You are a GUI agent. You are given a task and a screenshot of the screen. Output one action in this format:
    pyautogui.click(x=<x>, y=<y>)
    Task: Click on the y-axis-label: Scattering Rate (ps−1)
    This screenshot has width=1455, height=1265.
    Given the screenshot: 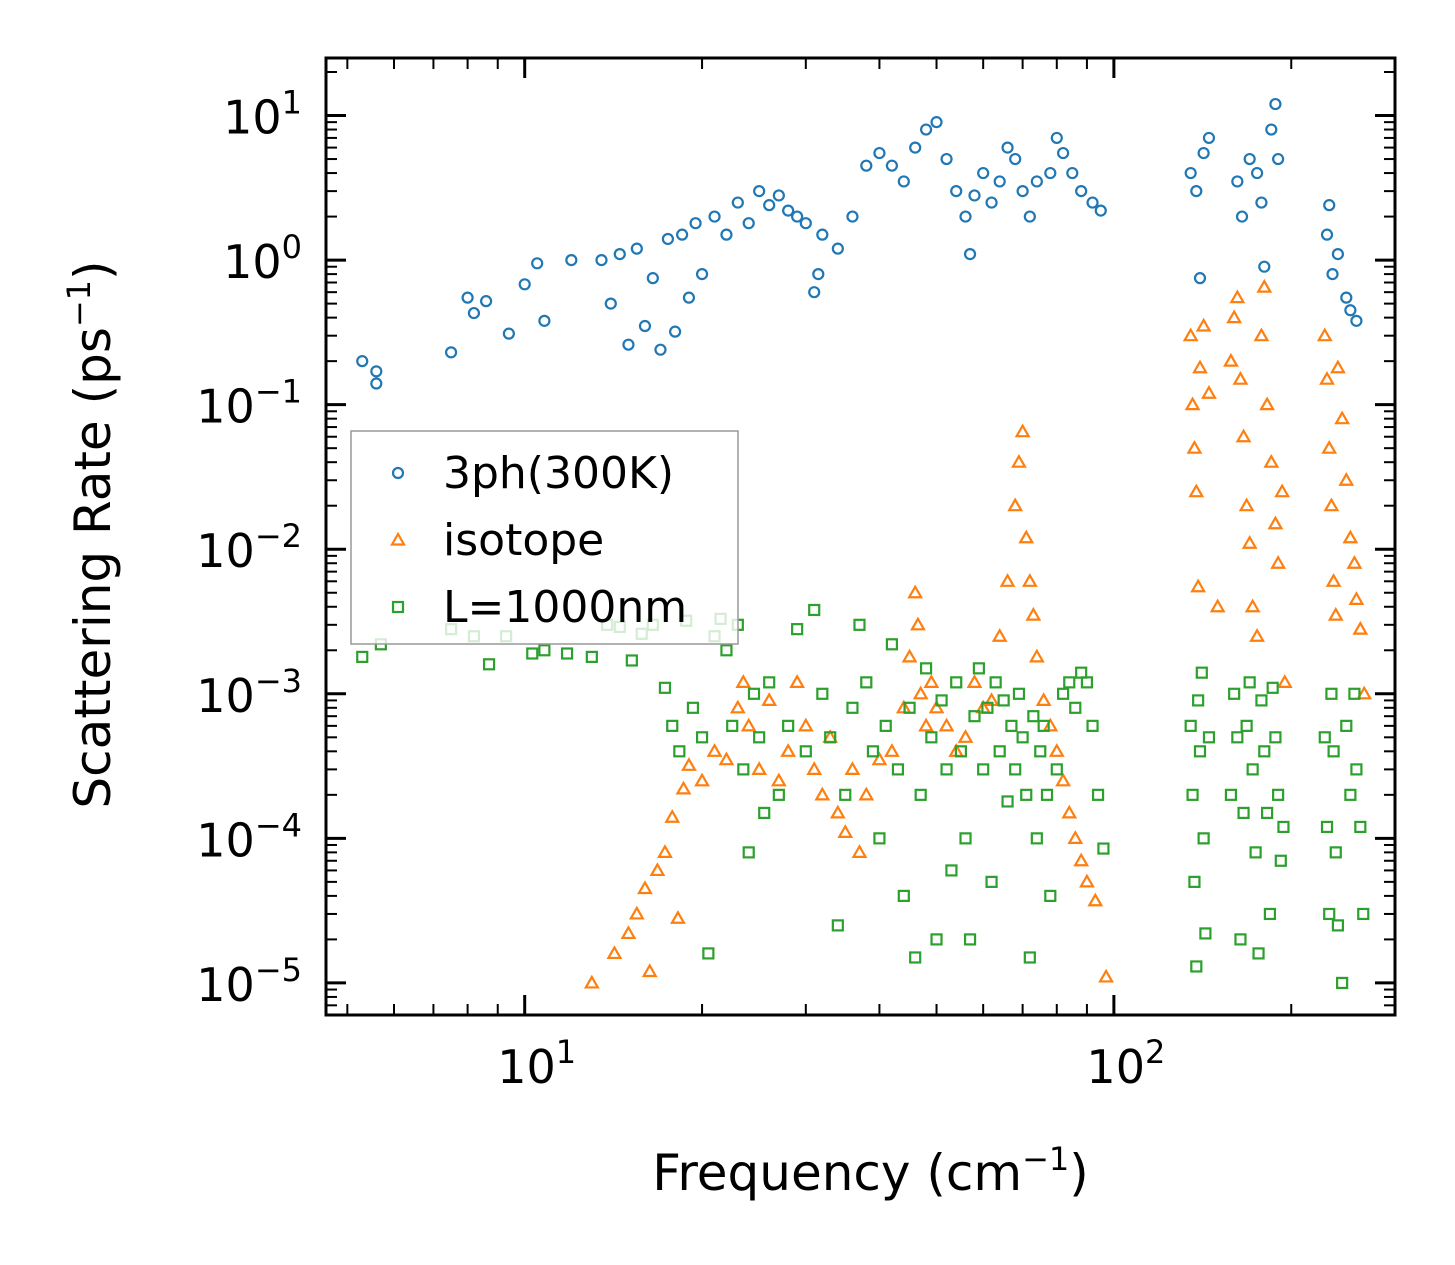 What is the action you would take?
    pyautogui.click(x=91, y=534)
    